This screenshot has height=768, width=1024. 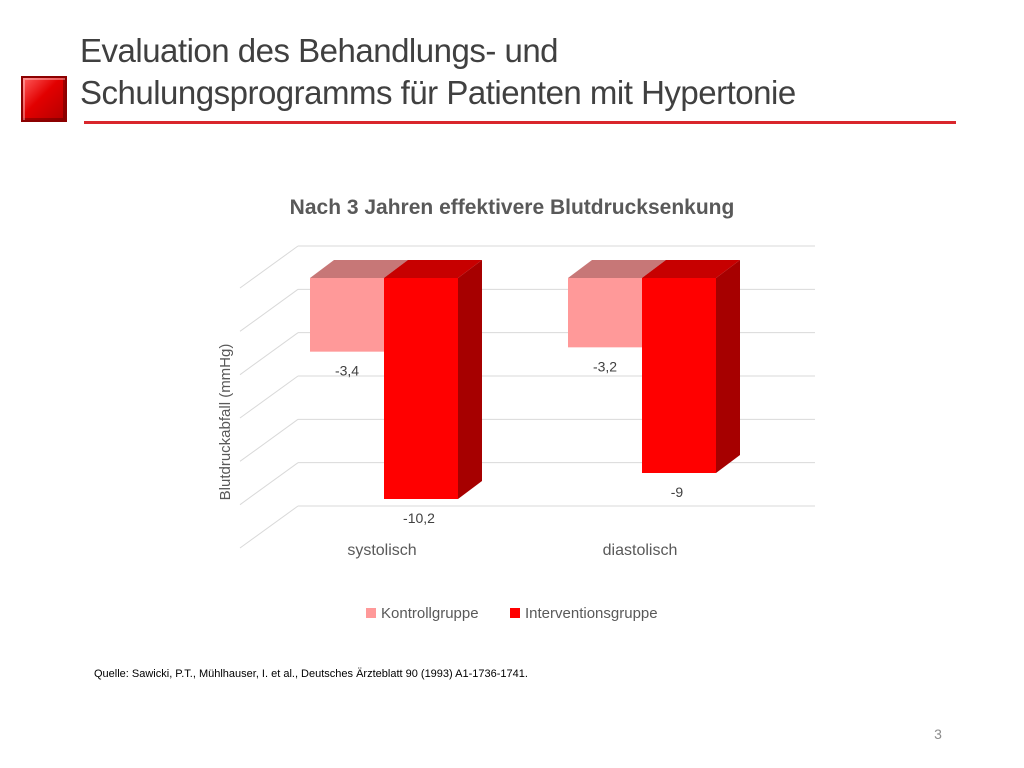 What do you see at coordinates (430, 613) in the screenshot?
I see `legend-label: Kontrollgruppe` at bounding box center [430, 613].